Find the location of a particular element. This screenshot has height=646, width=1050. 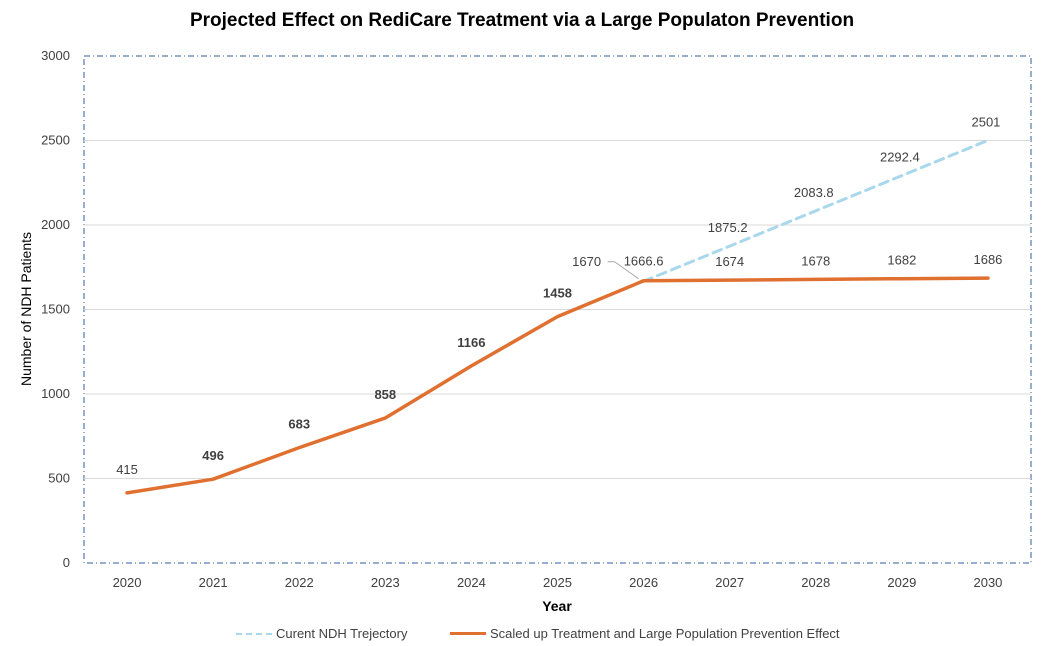

data-label: 415 is located at coordinates (127, 469).